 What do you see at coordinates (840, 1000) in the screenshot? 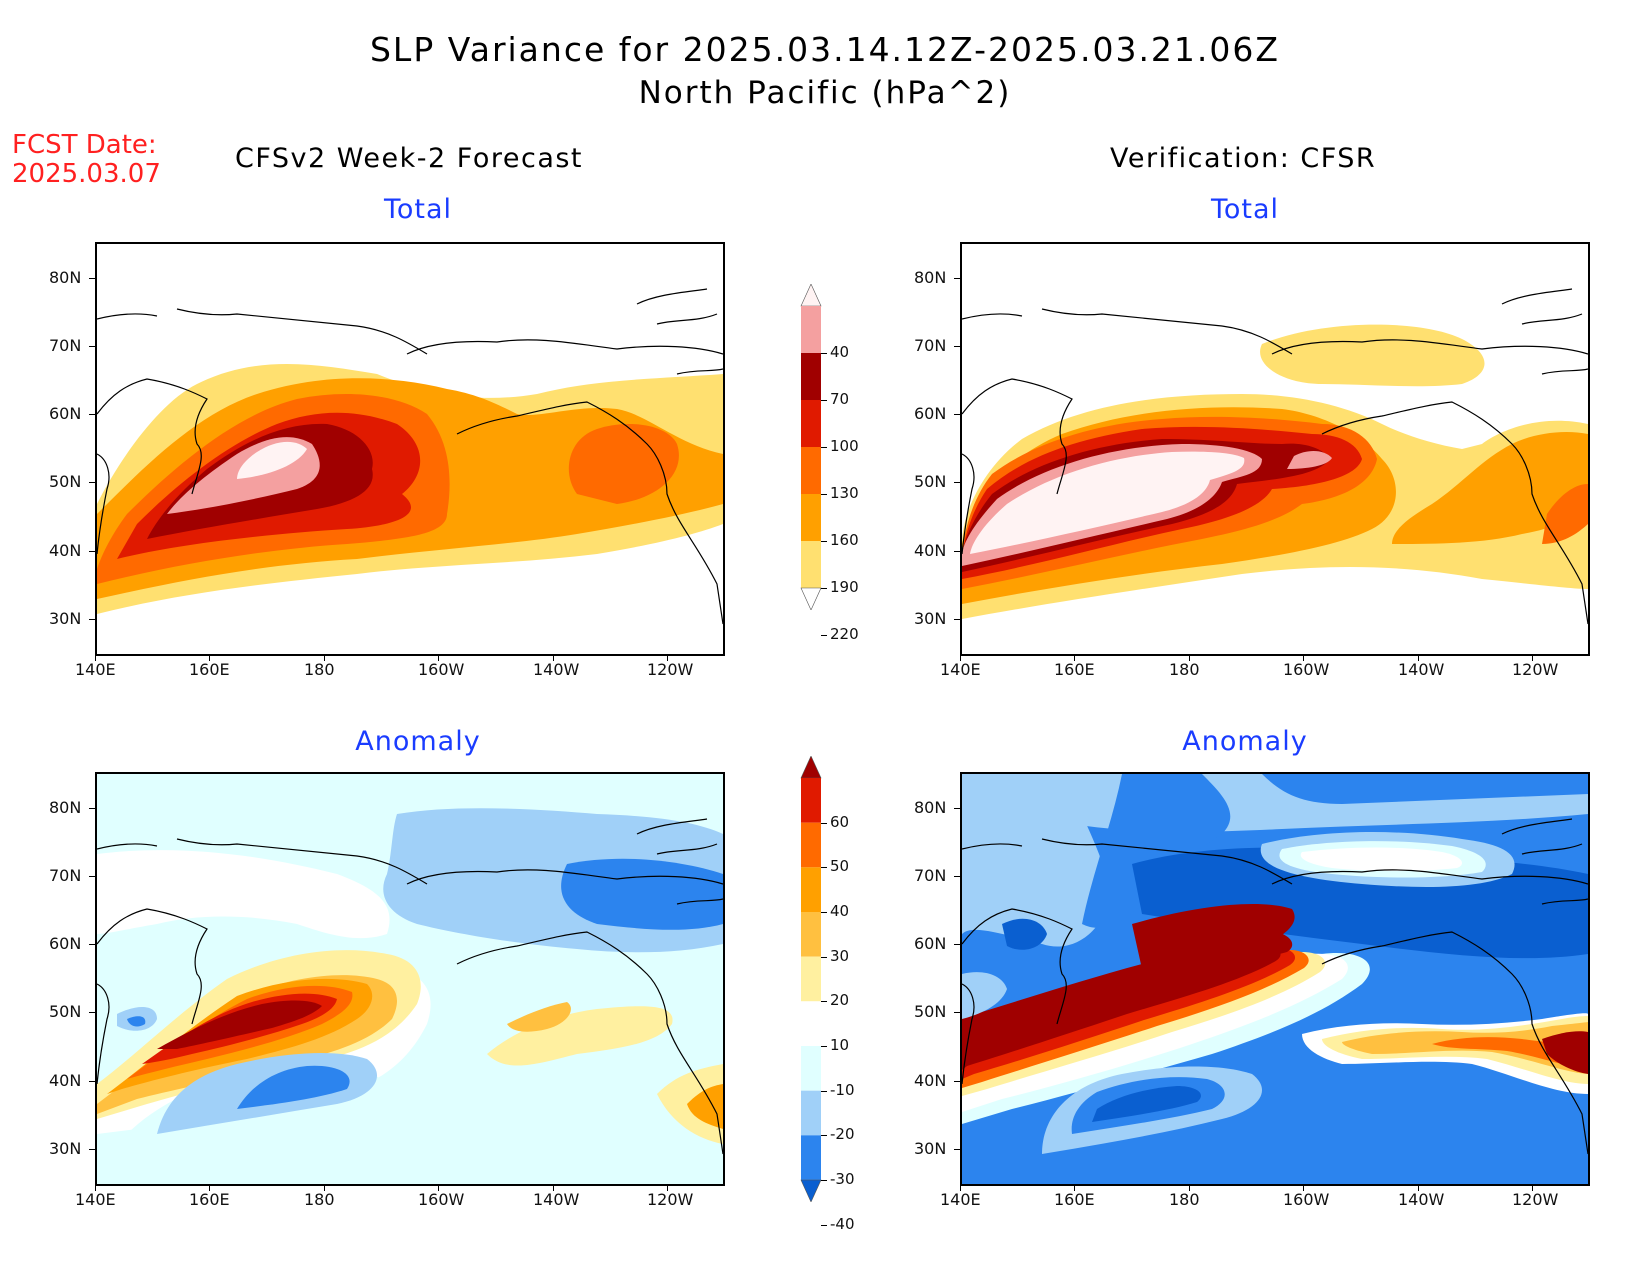
I see `anomaly-colorbar-label-4: 20` at bounding box center [840, 1000].